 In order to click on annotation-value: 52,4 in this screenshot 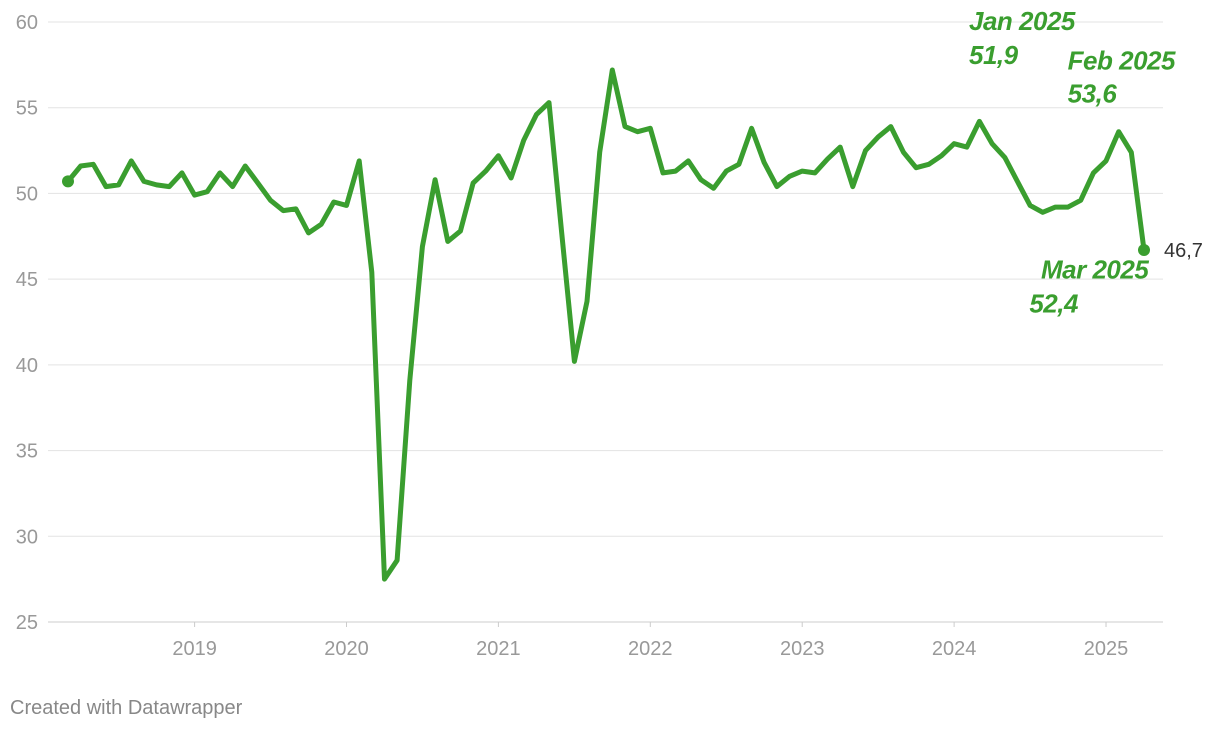, I will do `click(1054, 303)`.